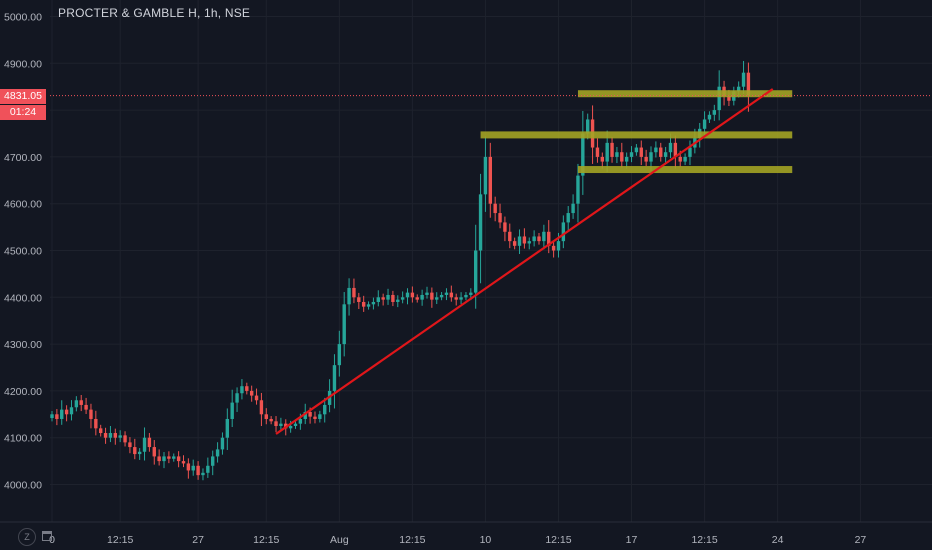 The image size is (932, 550). I want to click on last-price-label: 4831.05, so click(23, 96).